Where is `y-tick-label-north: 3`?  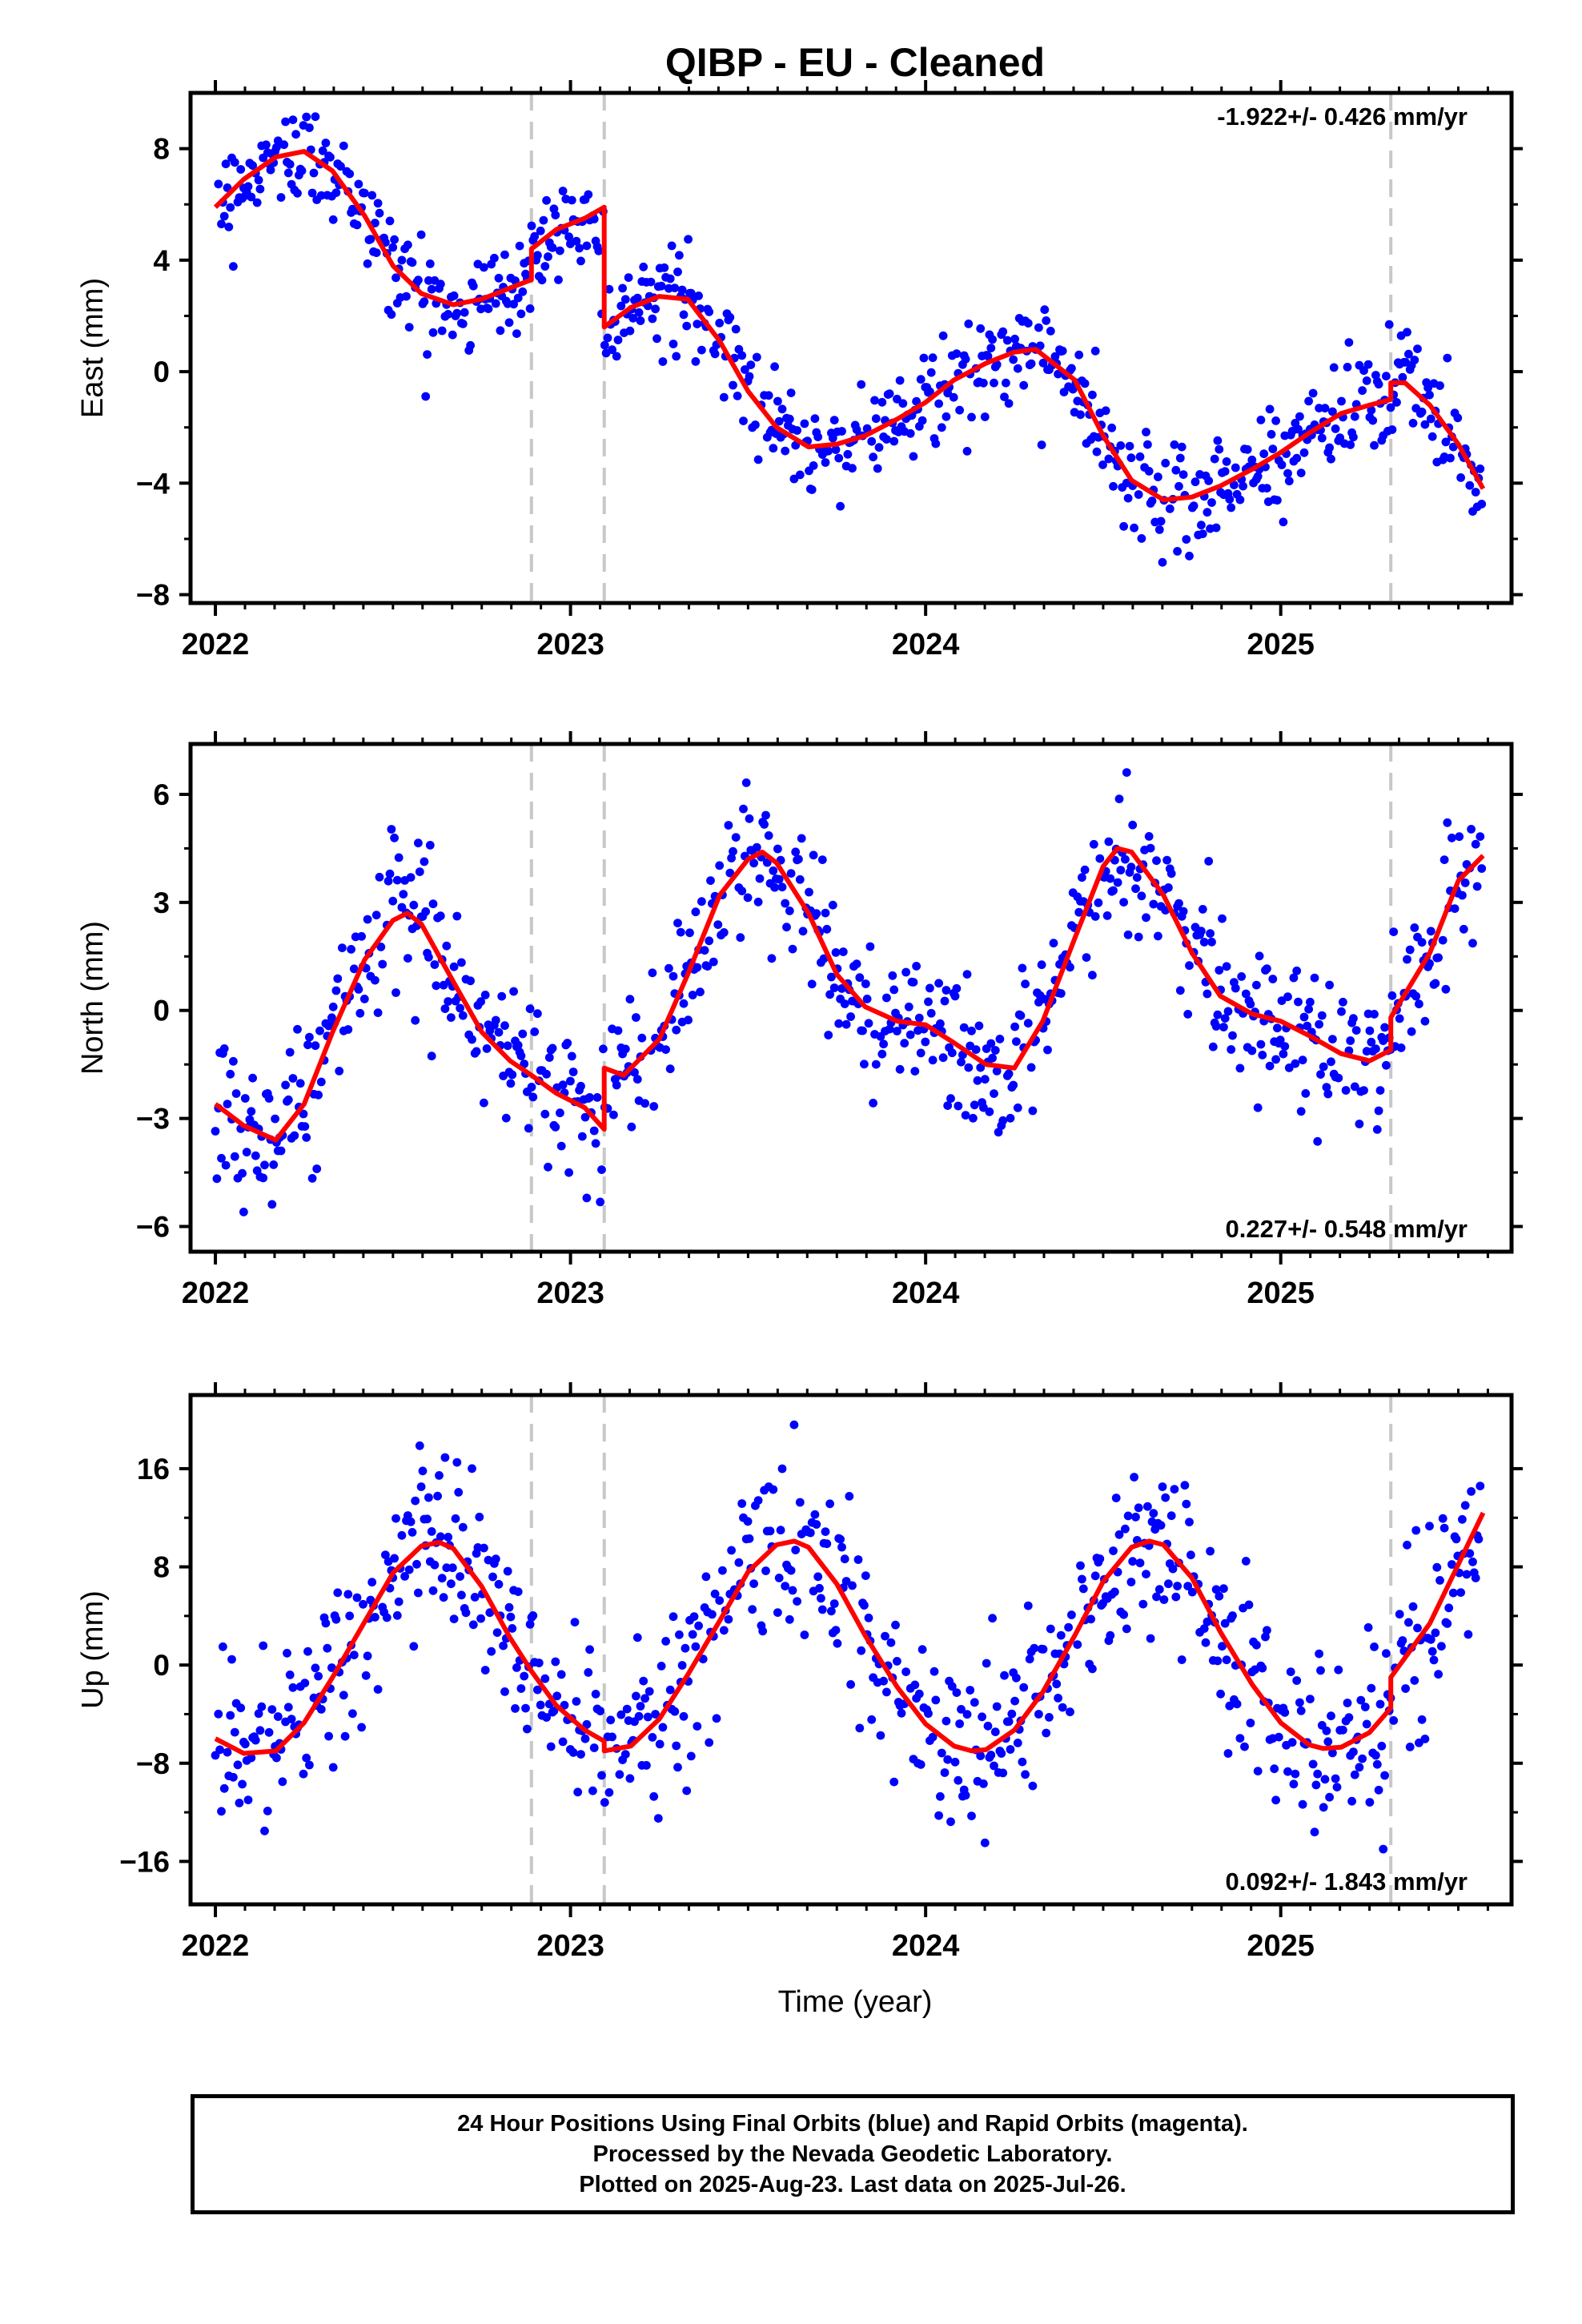
y-tick-label-north: 3 is located at coordinates (161, 903).